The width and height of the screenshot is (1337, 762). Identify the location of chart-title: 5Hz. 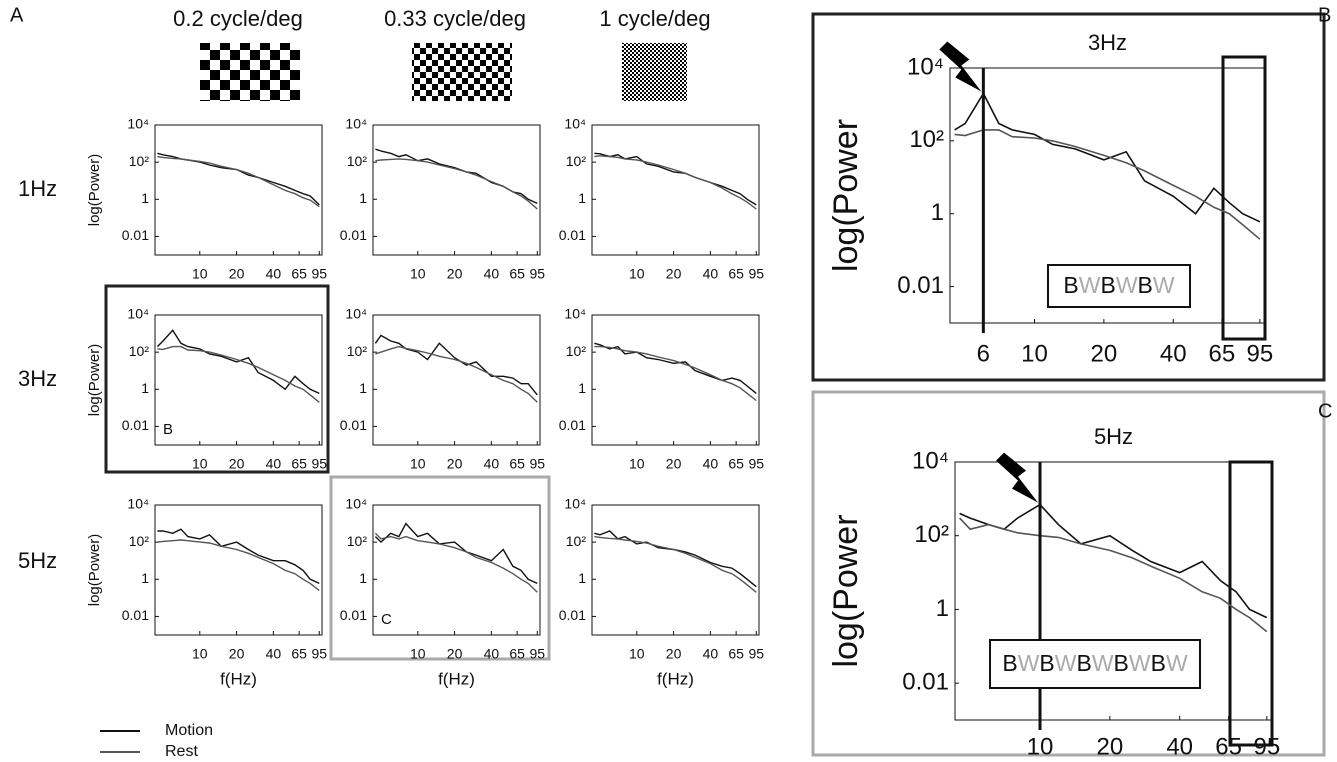
(1113, 436).